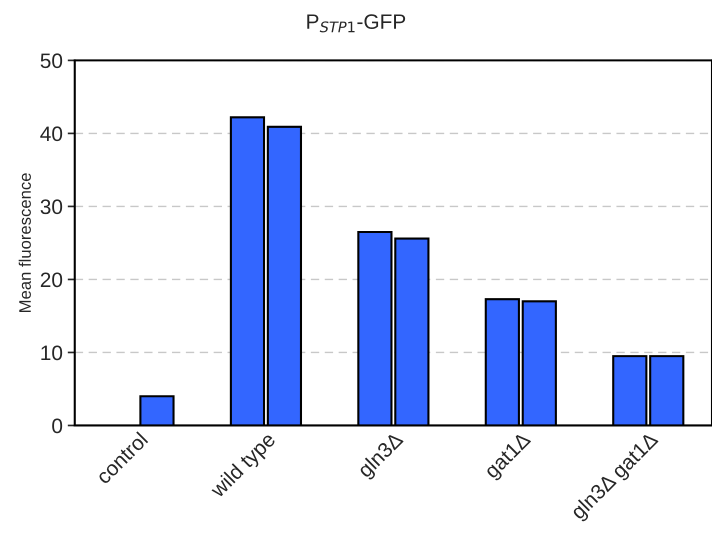 The height and width of the screenshot is (549, 712). I want to click on y-tick-label: 10, so click(51, 352).